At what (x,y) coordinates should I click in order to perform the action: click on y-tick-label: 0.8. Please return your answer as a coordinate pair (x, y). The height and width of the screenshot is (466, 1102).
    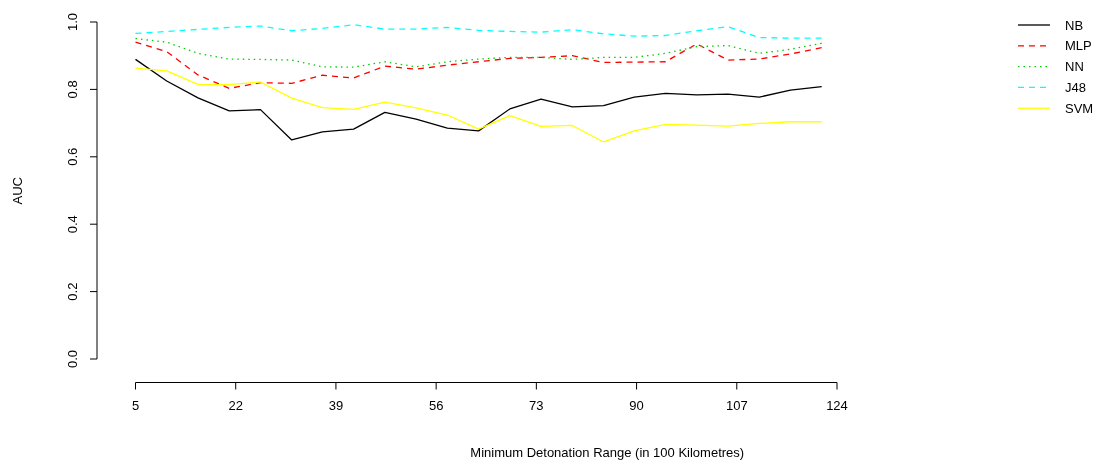
    Looking at the image, I should click on (72, 89).